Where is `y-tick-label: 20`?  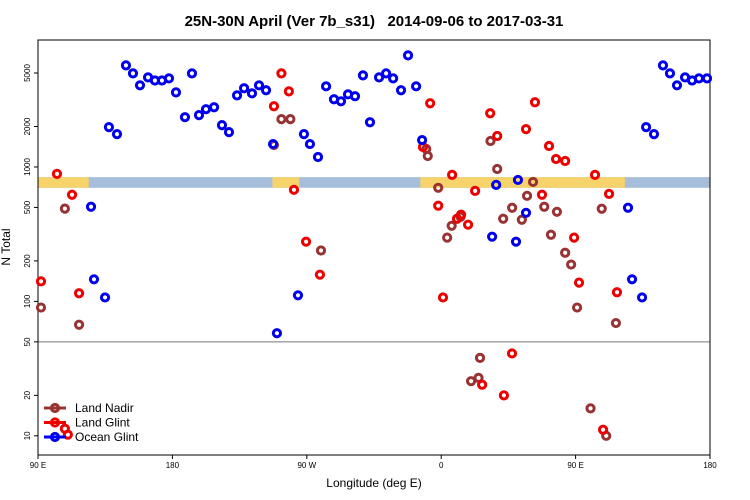
y-tick-label: 20 is located at coordinates (27, 394).